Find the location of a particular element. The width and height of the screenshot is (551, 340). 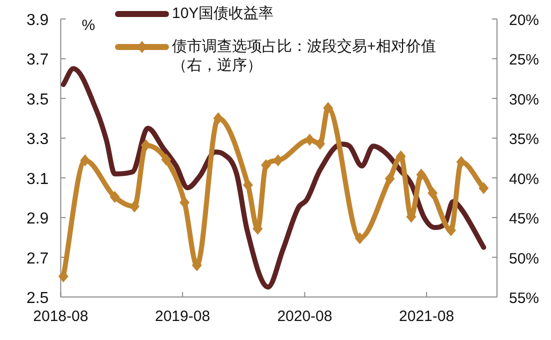

y-tick-label: 3.5 is located at coordinates (37, 99).